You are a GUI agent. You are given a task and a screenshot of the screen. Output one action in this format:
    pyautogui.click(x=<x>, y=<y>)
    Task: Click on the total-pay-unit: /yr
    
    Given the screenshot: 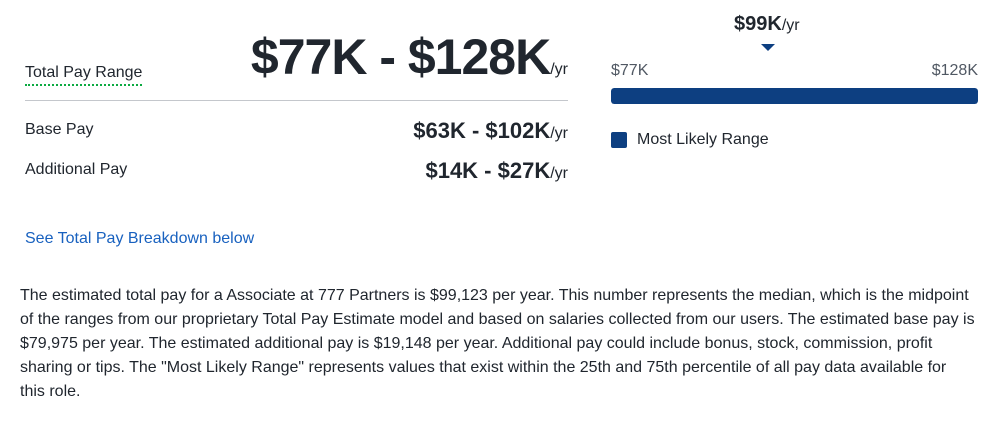 What is the action you would take?
    pyautogui.click(x=559, y=69)
    